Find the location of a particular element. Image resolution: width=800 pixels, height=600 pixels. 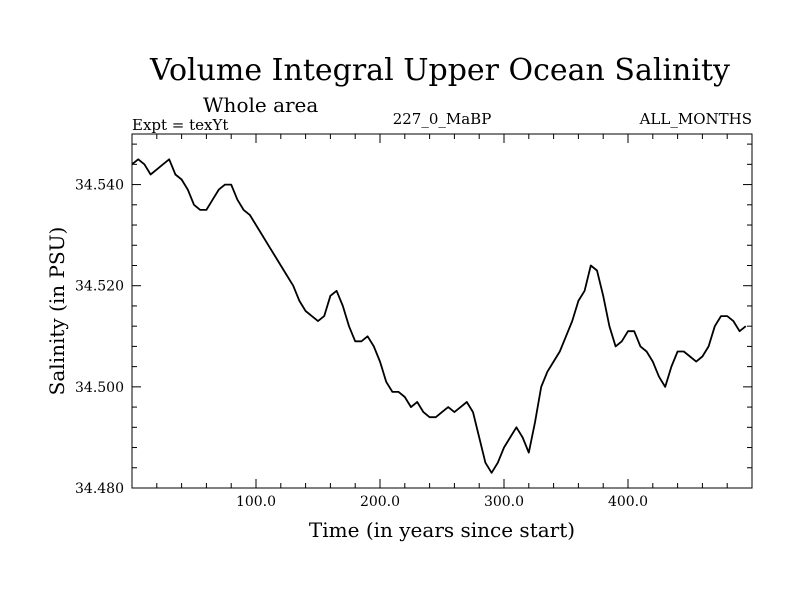

y-tick-label: 34.520 is located at coordinates (99, 287).